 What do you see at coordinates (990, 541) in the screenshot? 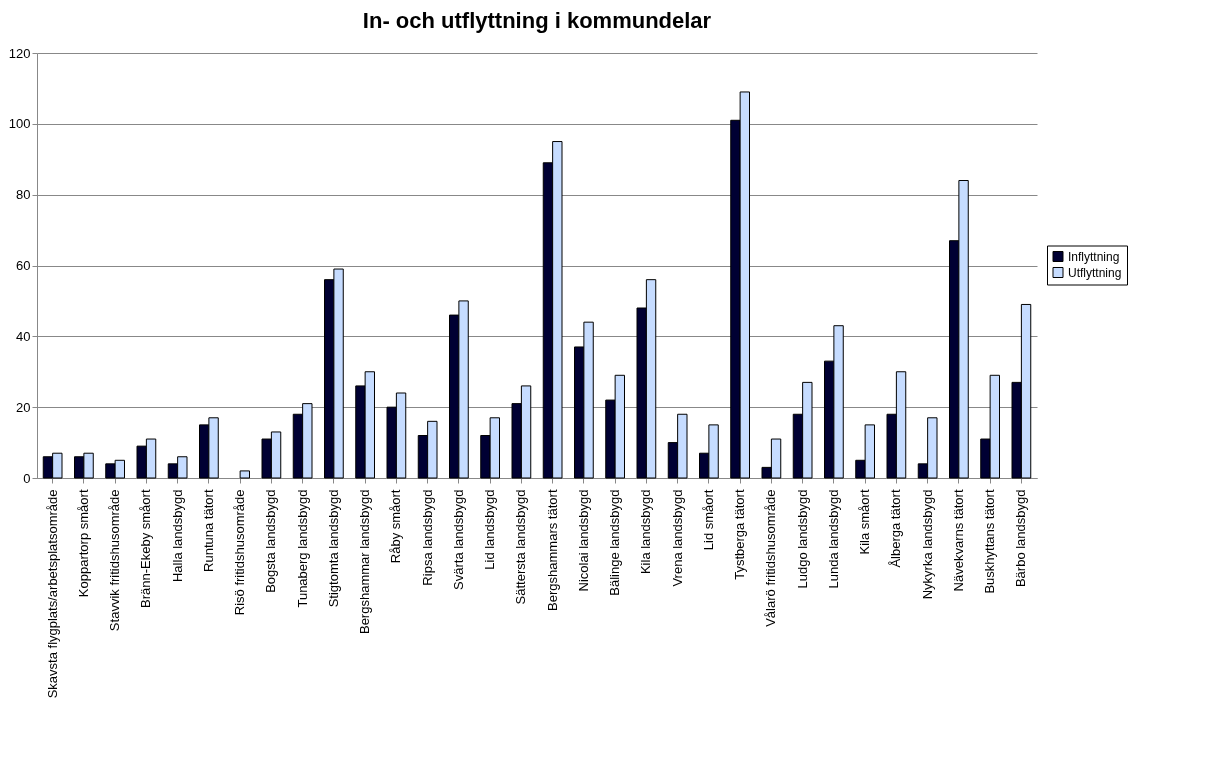
I see `x-tick-label: Buskhyttans tätort` at bounding box center [990, 541].